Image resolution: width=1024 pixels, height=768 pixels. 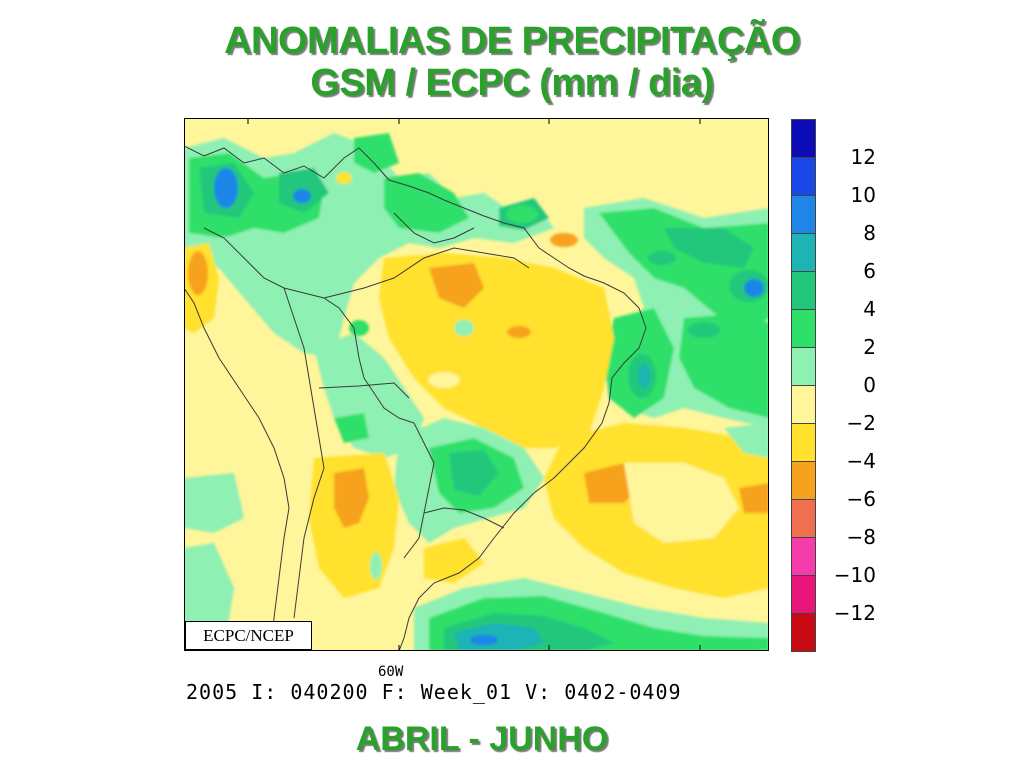 I want to click on colorbar-tick-label: −6, so click(x=861, y=499).